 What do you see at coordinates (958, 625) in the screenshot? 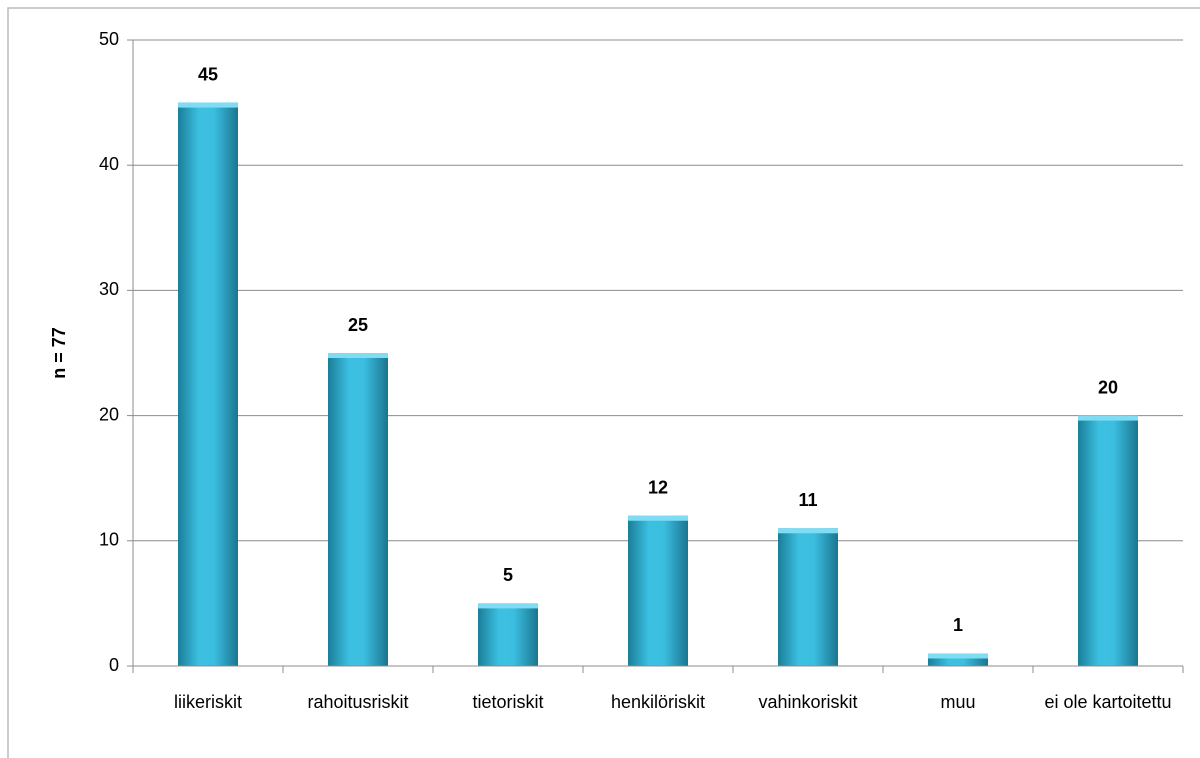
I see `data-label: 1` at bounding box center [958, 625].